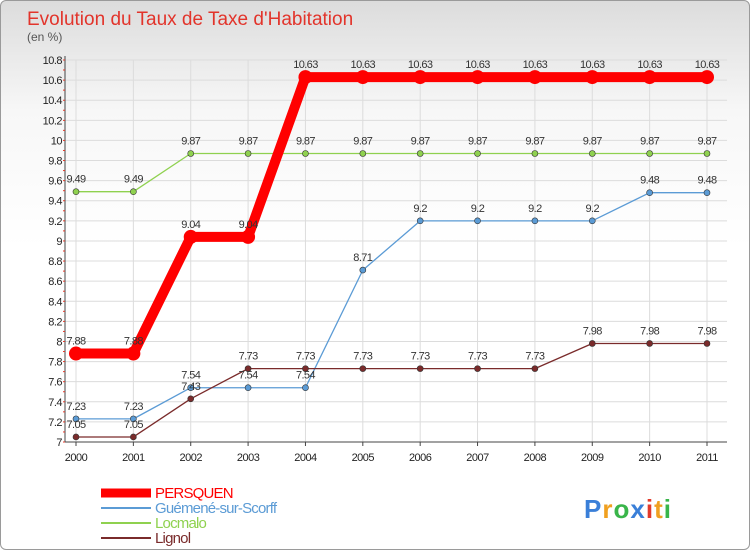 The width and height of the screenshot is (750, 550). Describe the element at coordinates (55, 403) in the screenshot. I see `y-tick-label: 7.4` at that location.